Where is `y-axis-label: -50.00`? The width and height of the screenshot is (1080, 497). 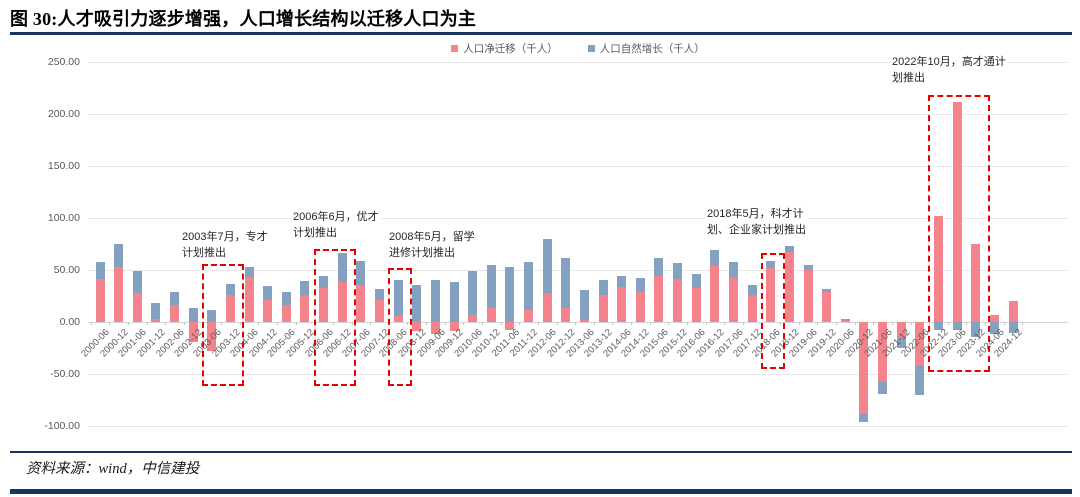 y-axis-label: -50.00 is located at coordinates (65, 374).